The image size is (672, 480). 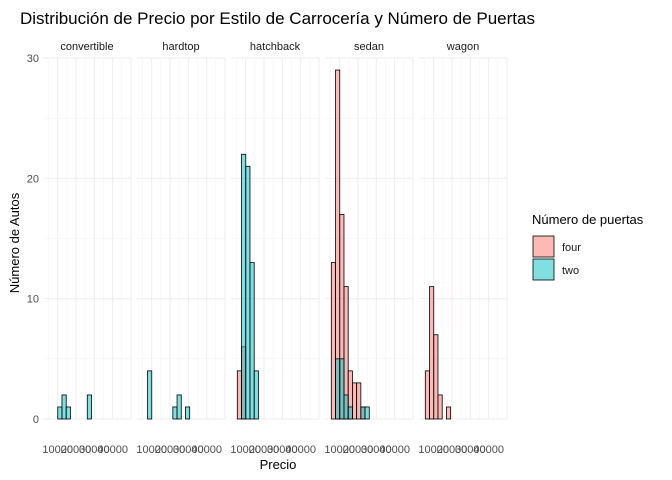 What do you see at coordinates (86, 47) in the screenshot?
I see `facet-strip-label: convertible` at bounding box center [86, 47].